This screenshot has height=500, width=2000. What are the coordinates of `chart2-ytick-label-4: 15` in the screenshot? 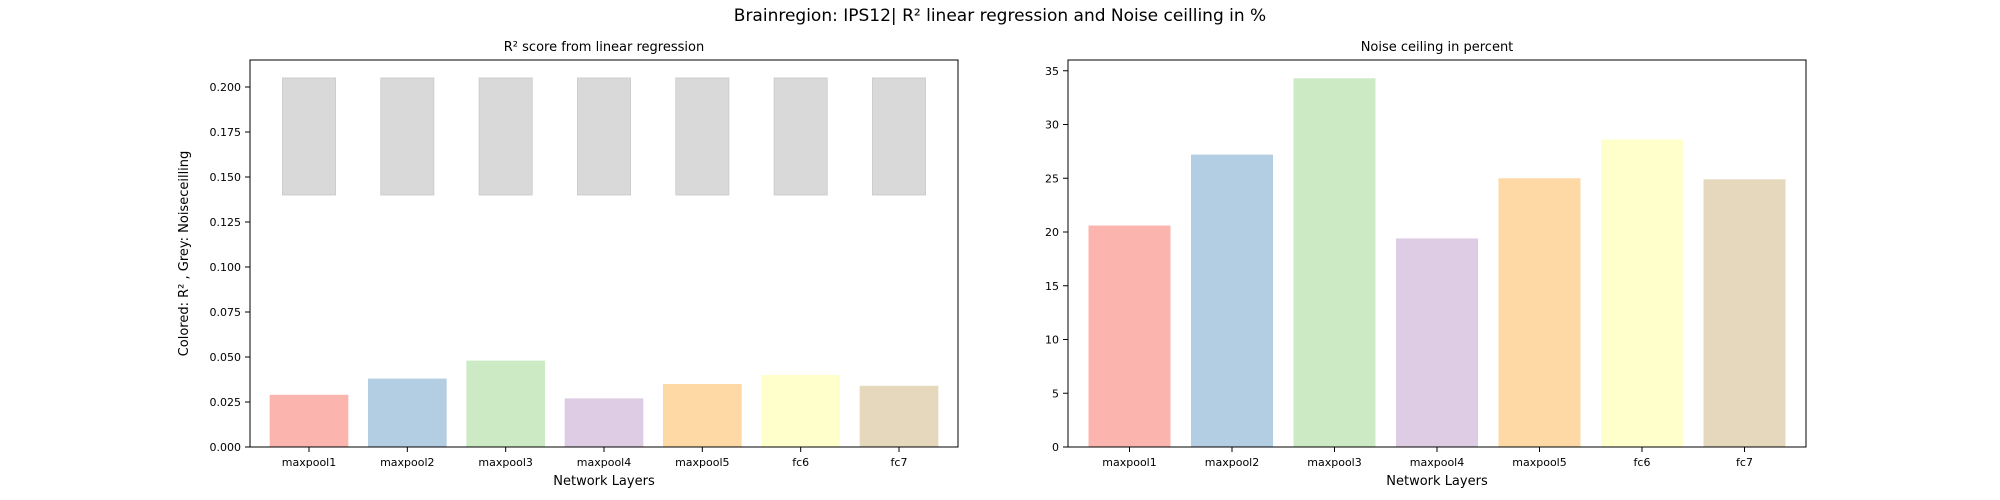 It's located at (1052, 286).